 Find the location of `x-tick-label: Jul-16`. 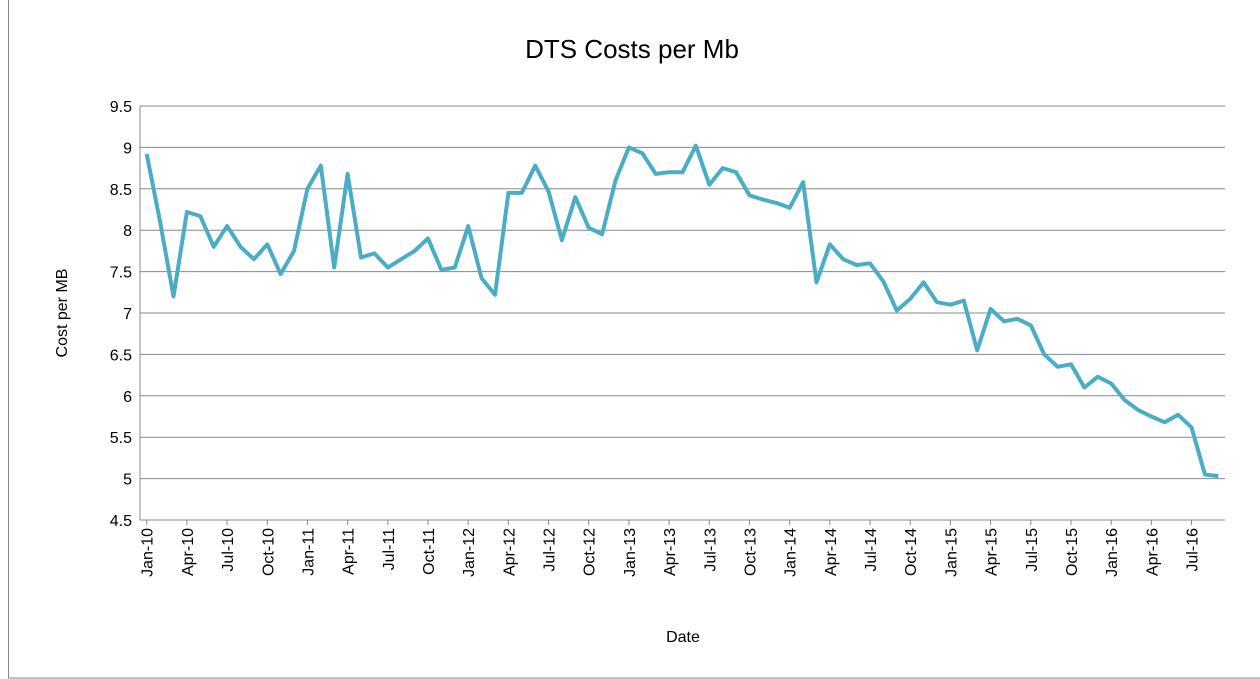

x-tick-label: Jul-16 is located at coordinates (1193, 550).